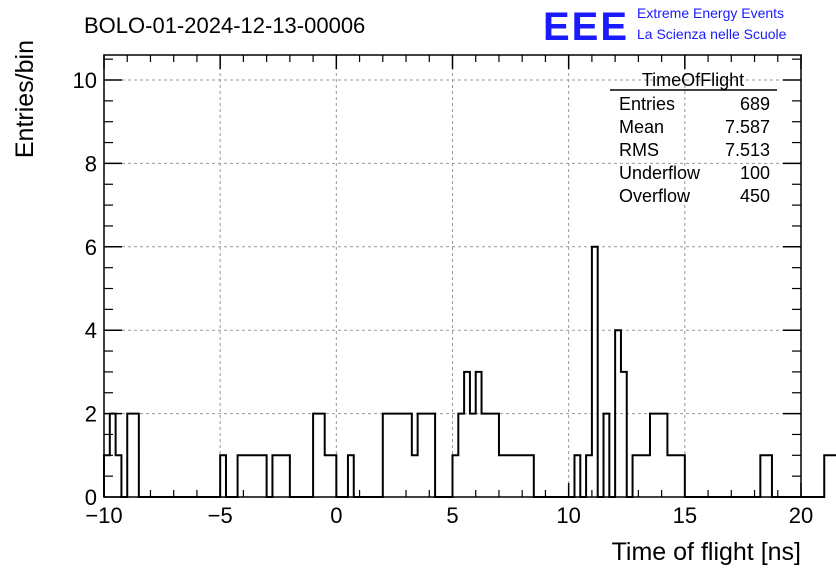 This screenshot has height=572, width=836. I want to click on stats-title: TimeOfFlight, so click(693, 80).